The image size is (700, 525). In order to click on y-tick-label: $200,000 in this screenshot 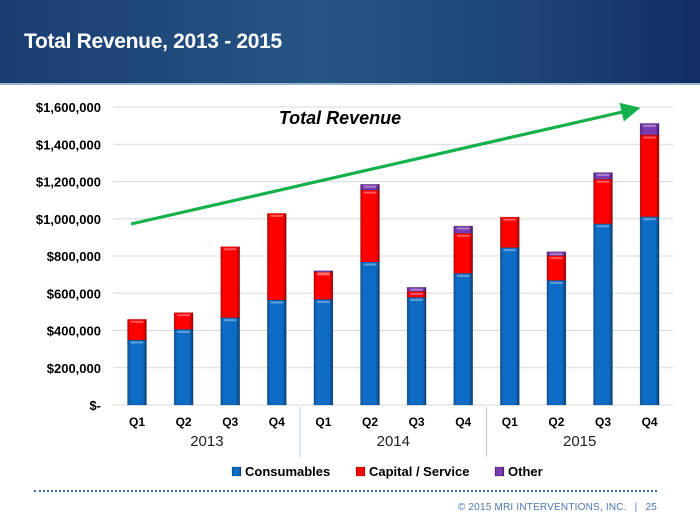, I will do `click(74, 368)`.